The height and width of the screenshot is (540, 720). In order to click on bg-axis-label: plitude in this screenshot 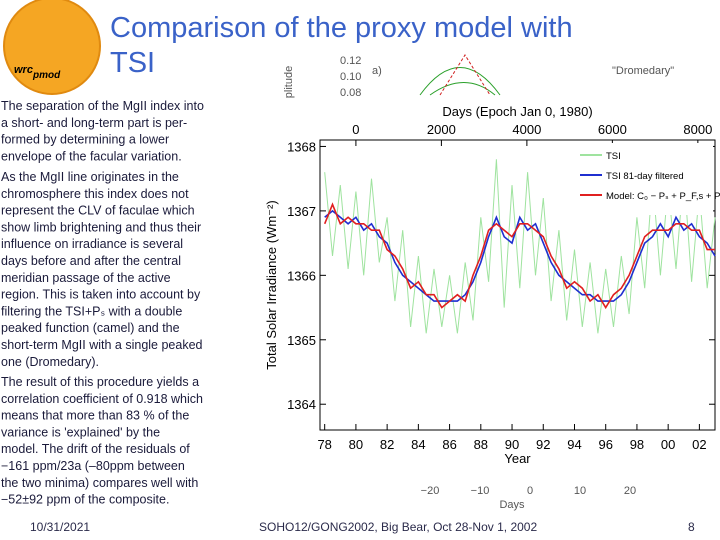, I will do `click(289, 82)`.